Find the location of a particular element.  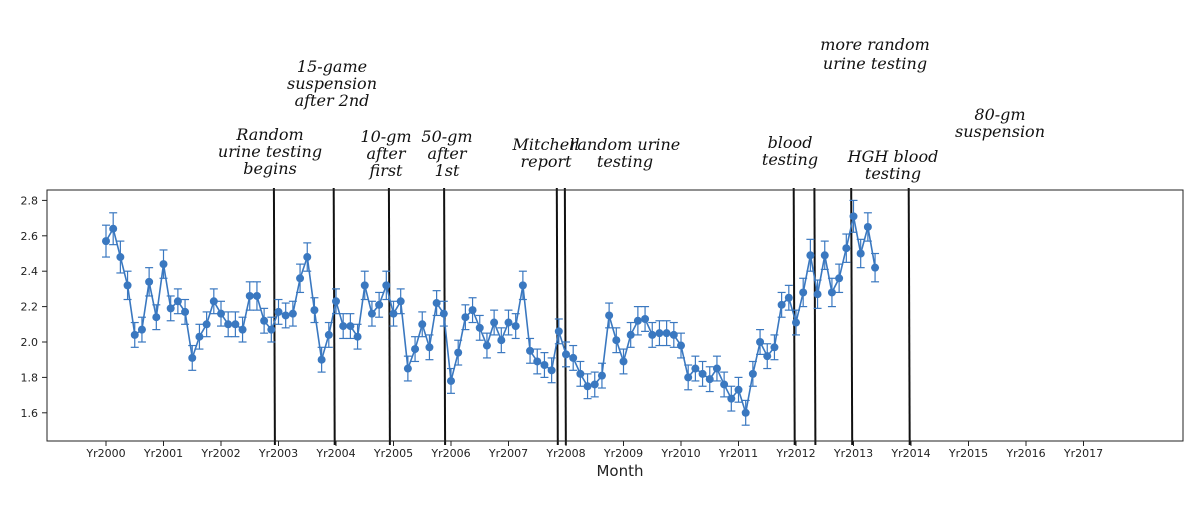

annotation-text: HGH blood is located at coordinates (893, 156).